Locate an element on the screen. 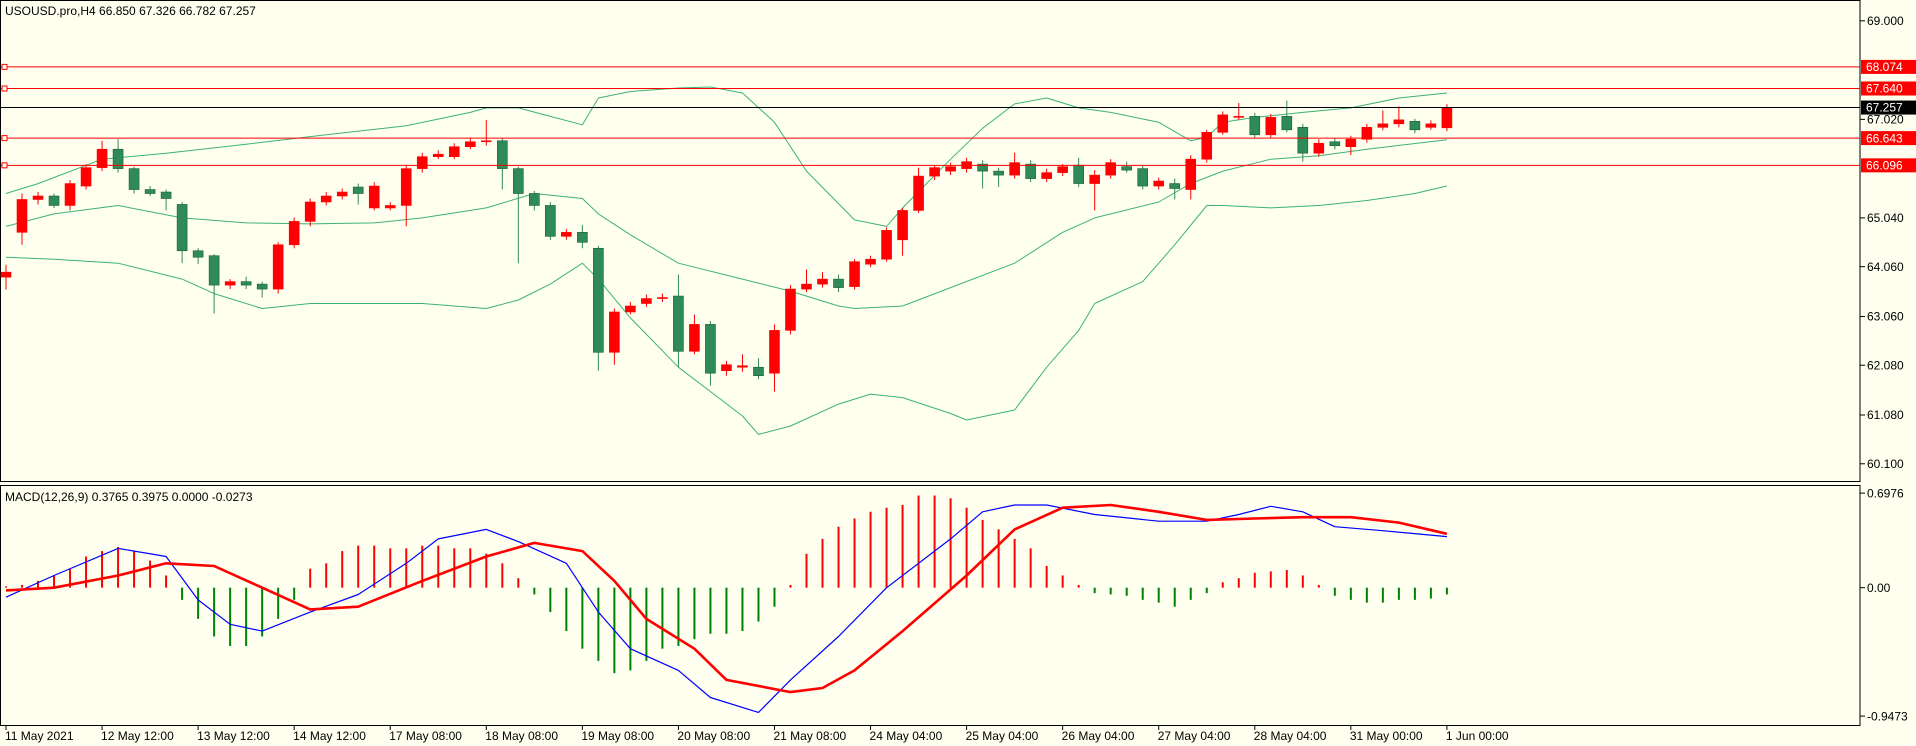 This screenshot has width=1916, height=746. y-tick-label: 0.00 is located at coordinates (1879, 588).